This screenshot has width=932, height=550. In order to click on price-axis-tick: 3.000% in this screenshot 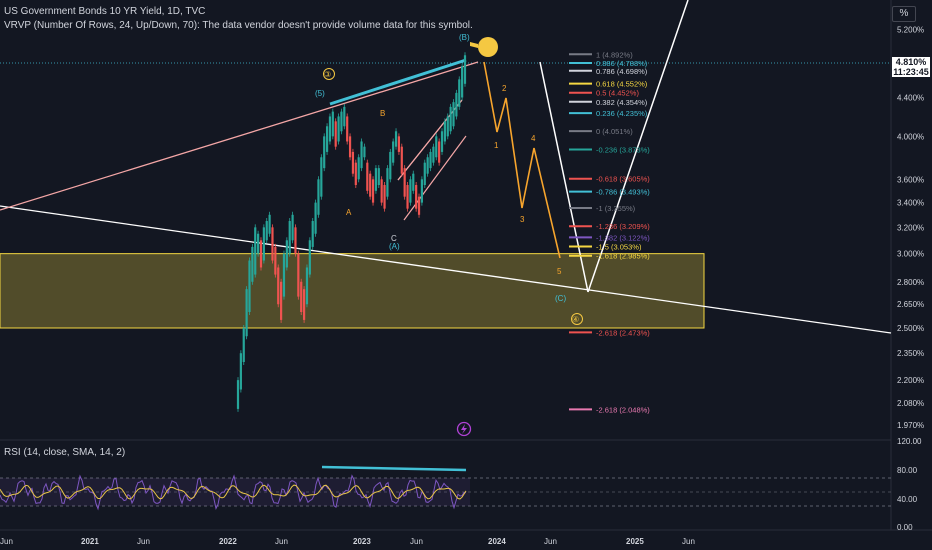, I will do `click(910, 254)`.